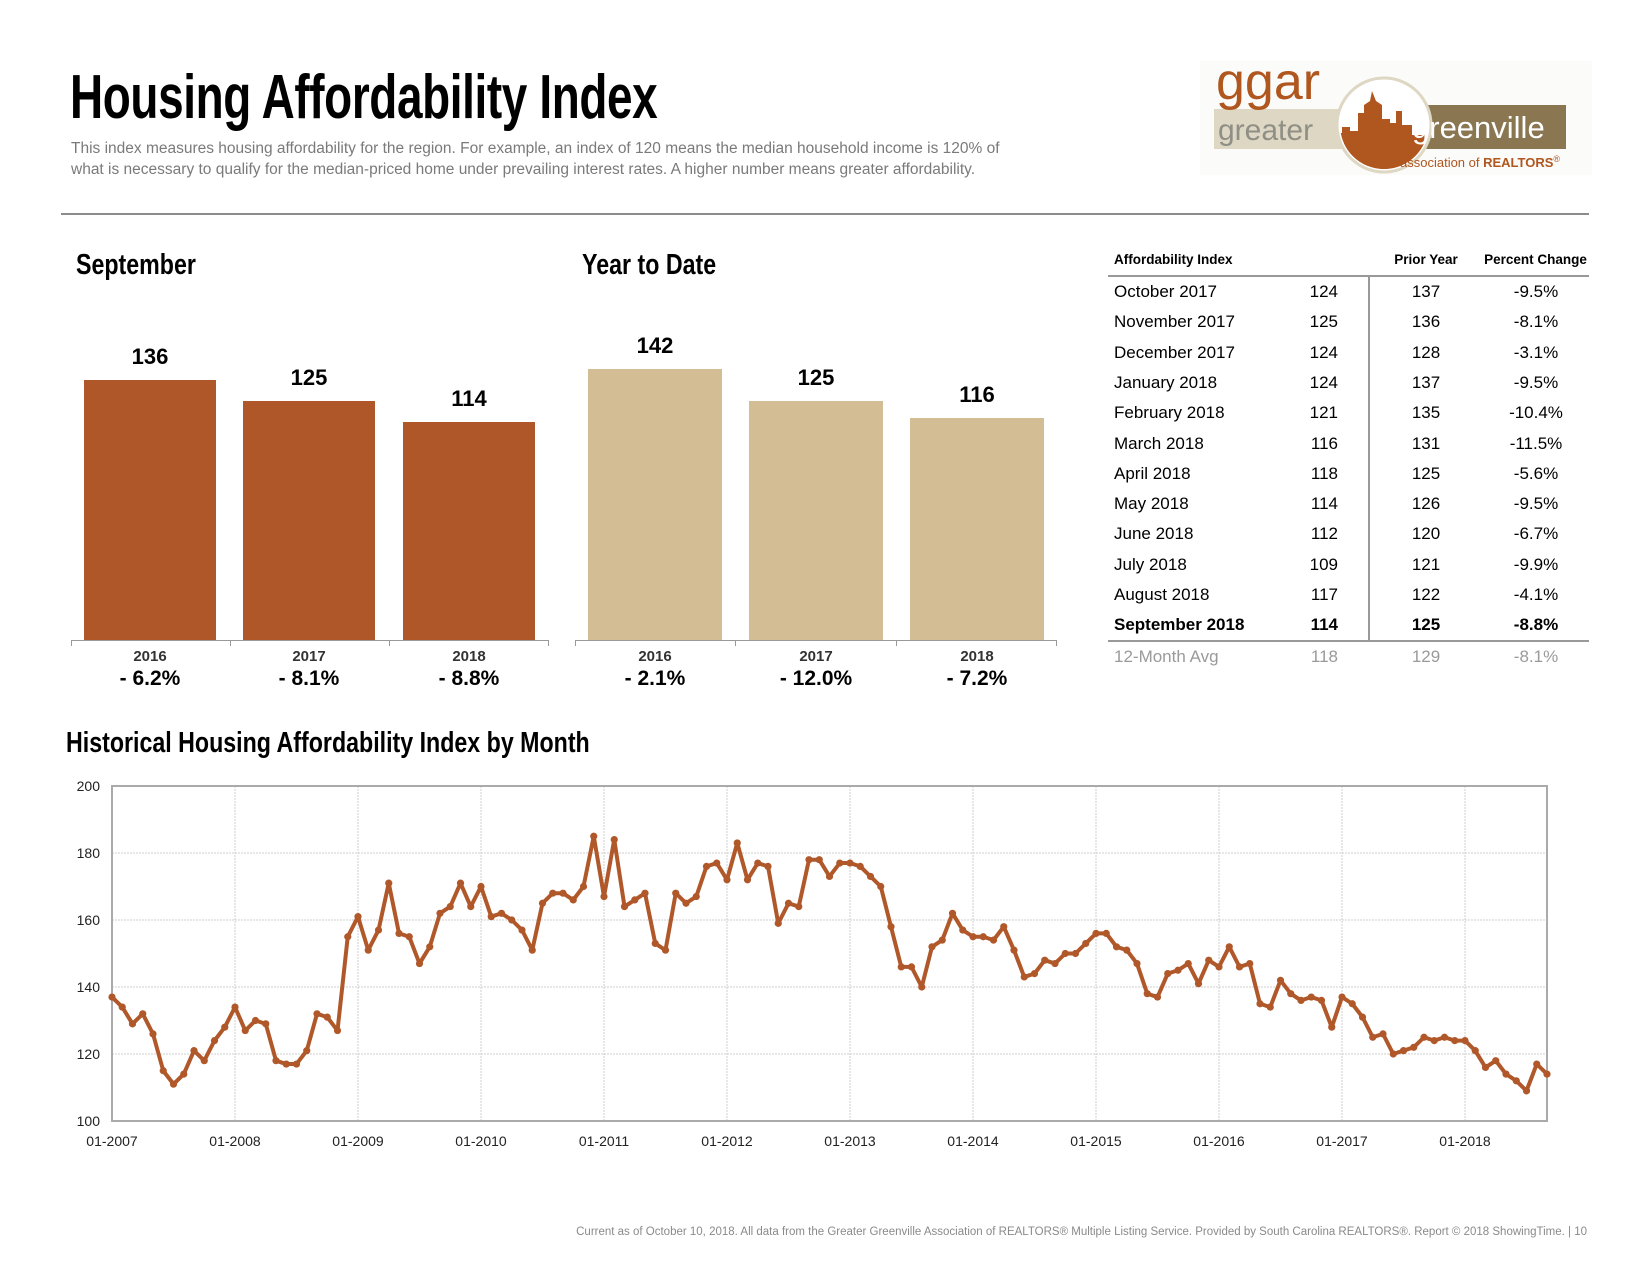 The image size is (1650, 1275). I want to click on september-year-label: 2018, so click(469, 656).